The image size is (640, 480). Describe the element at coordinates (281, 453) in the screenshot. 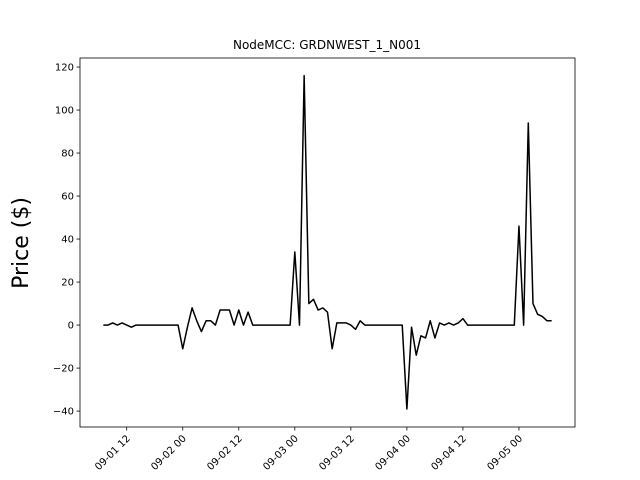

I see `x-tick-label: 09-03 00` at that location.